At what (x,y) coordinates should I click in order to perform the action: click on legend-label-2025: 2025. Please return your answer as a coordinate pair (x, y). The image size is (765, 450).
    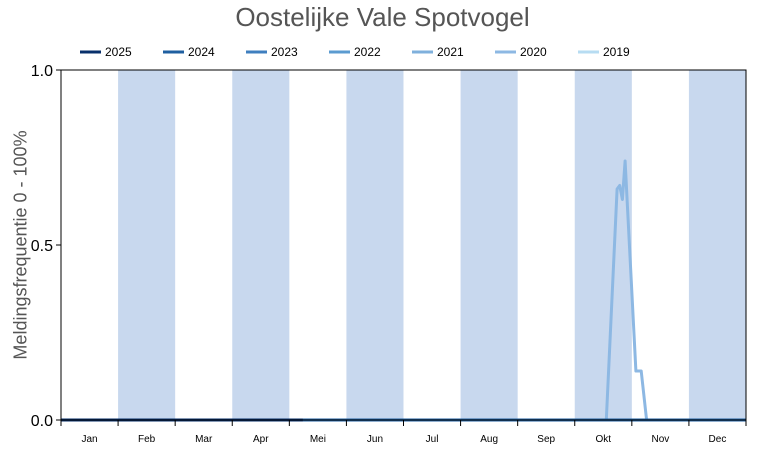
    Looking at the image, I should click on (118, 52).